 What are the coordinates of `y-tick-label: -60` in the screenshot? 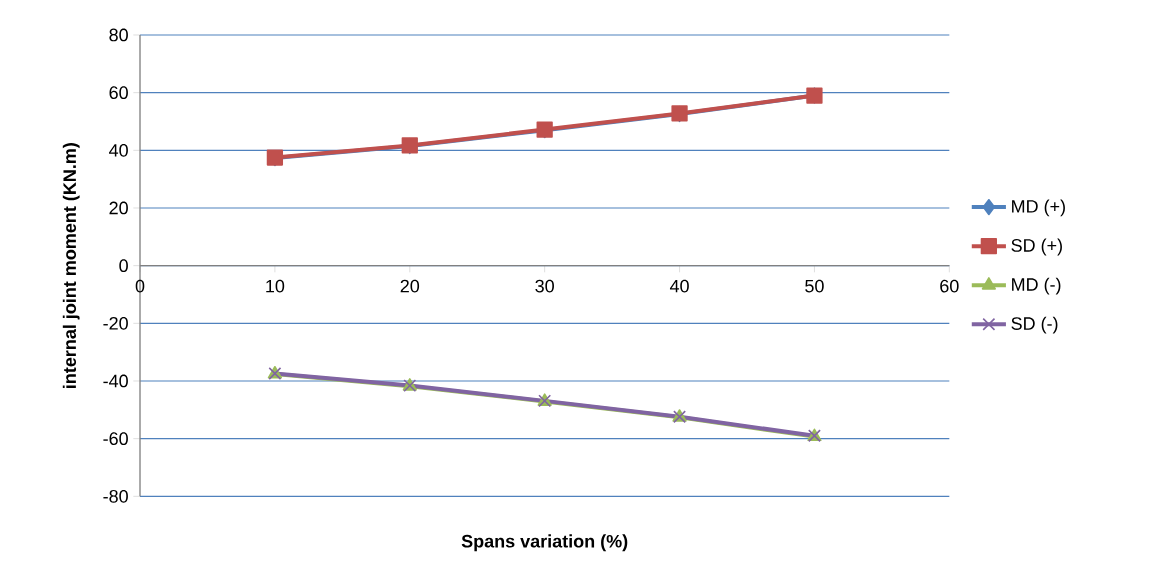 It's located at (115, 439).